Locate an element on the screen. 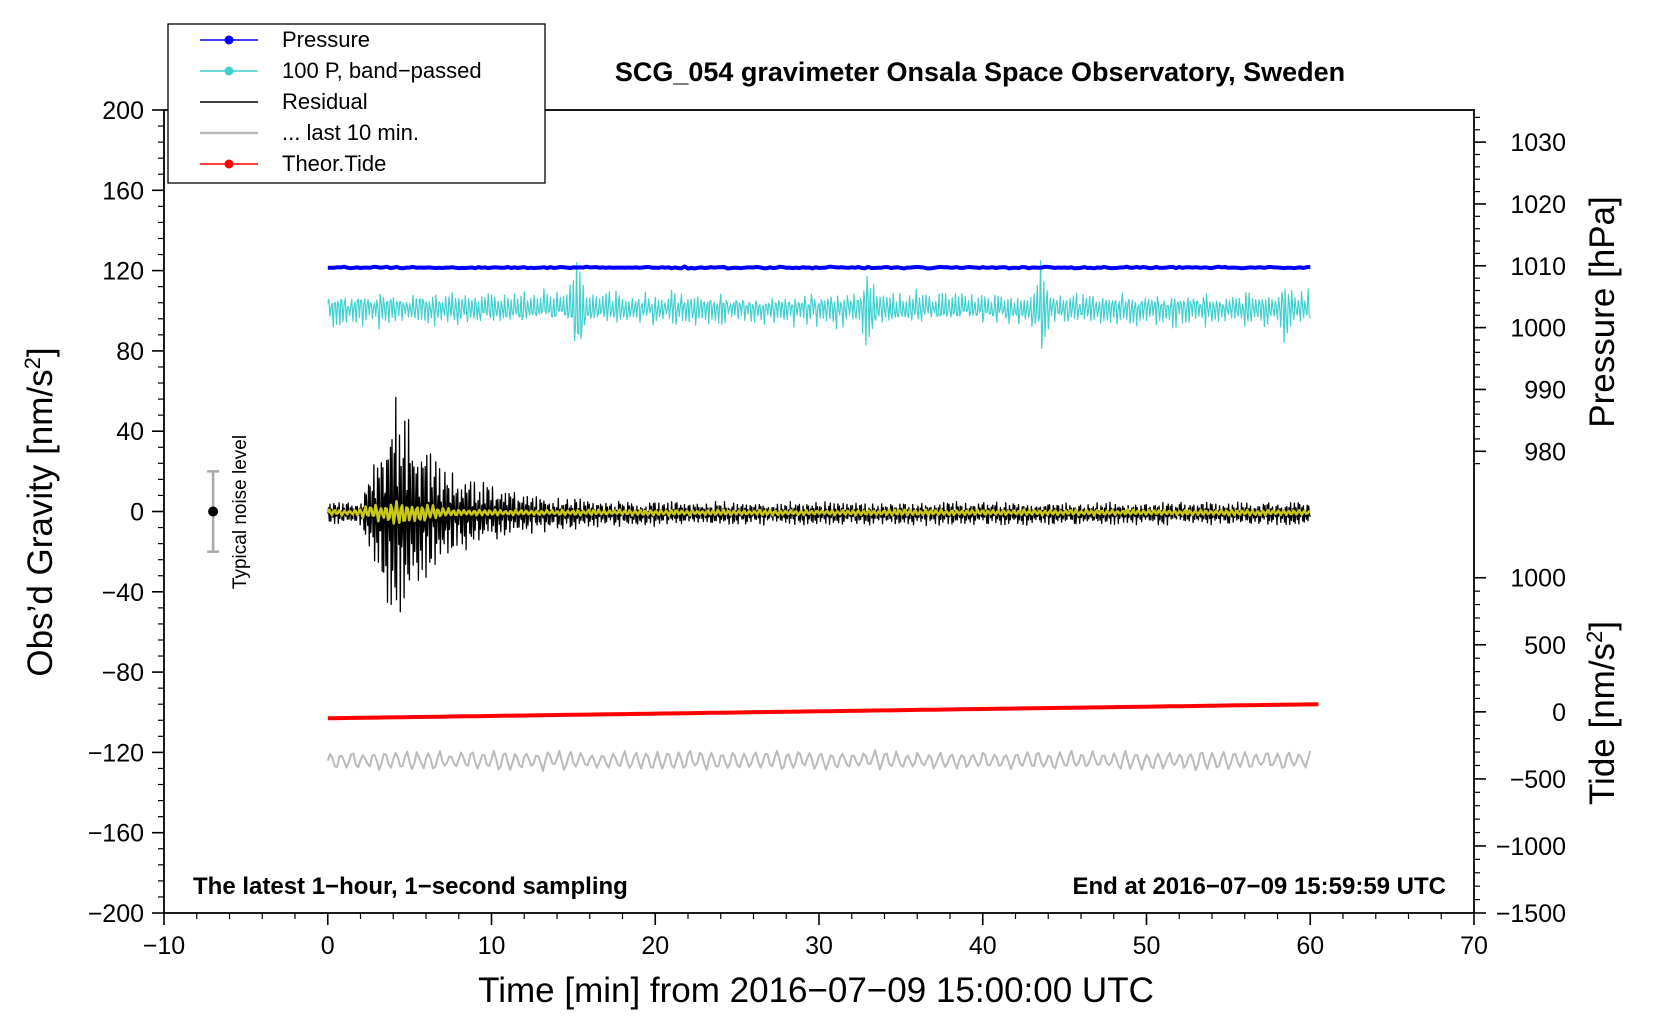  legend-items is located at coordinates (229, 102).